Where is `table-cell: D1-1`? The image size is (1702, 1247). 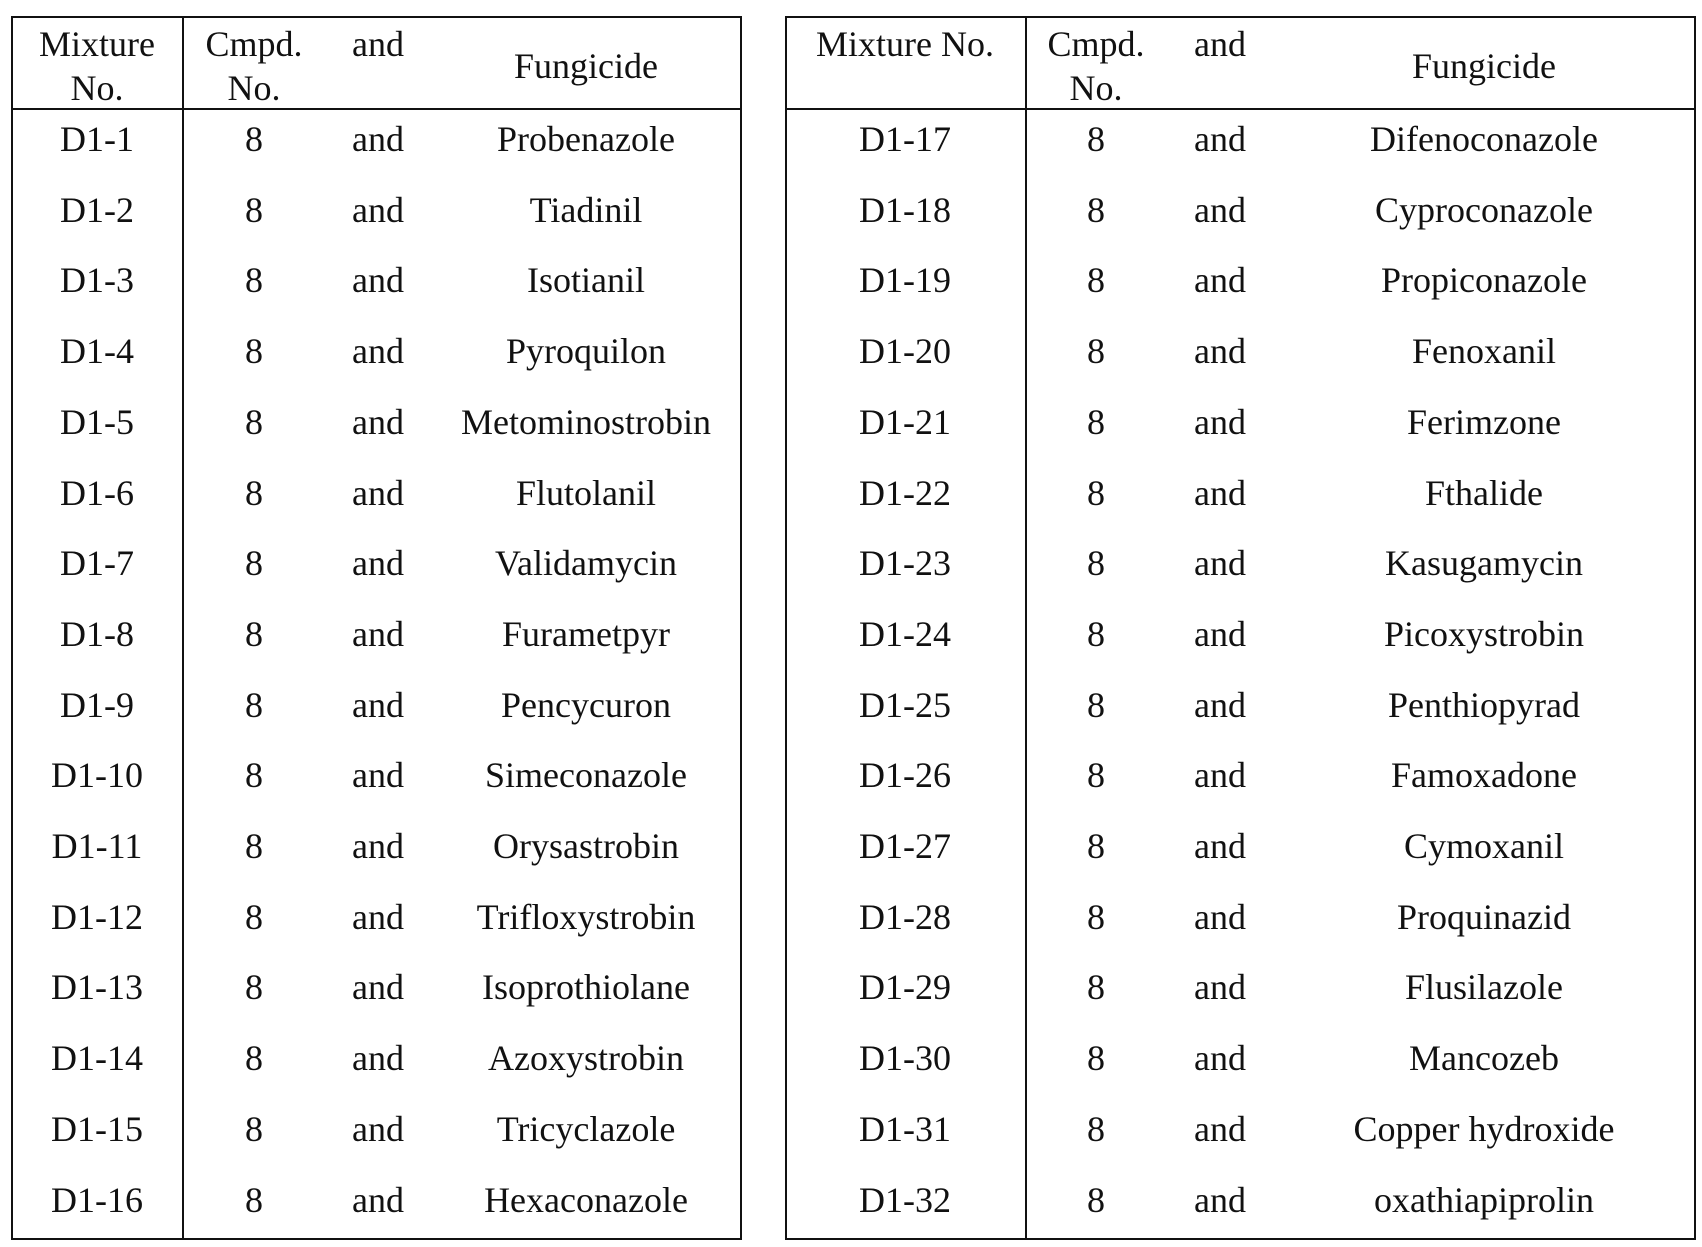 table-cell: D1-1 is located at coordinates (97, 139).